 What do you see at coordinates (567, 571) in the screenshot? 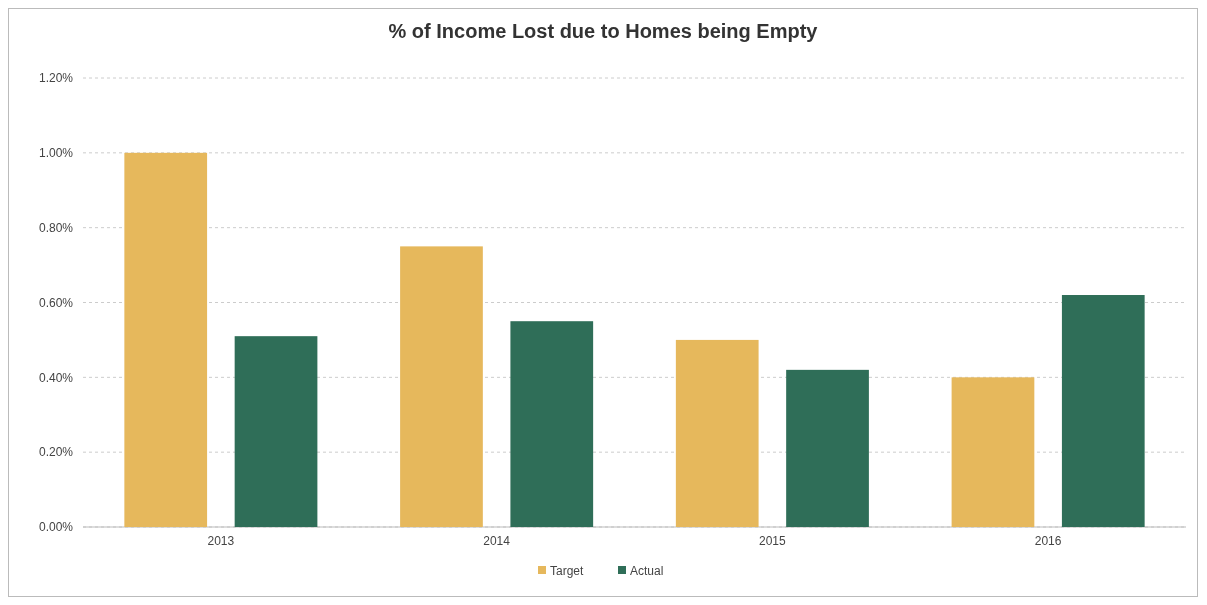
I see `legend-label: Target` at bounding box center [567, 571].